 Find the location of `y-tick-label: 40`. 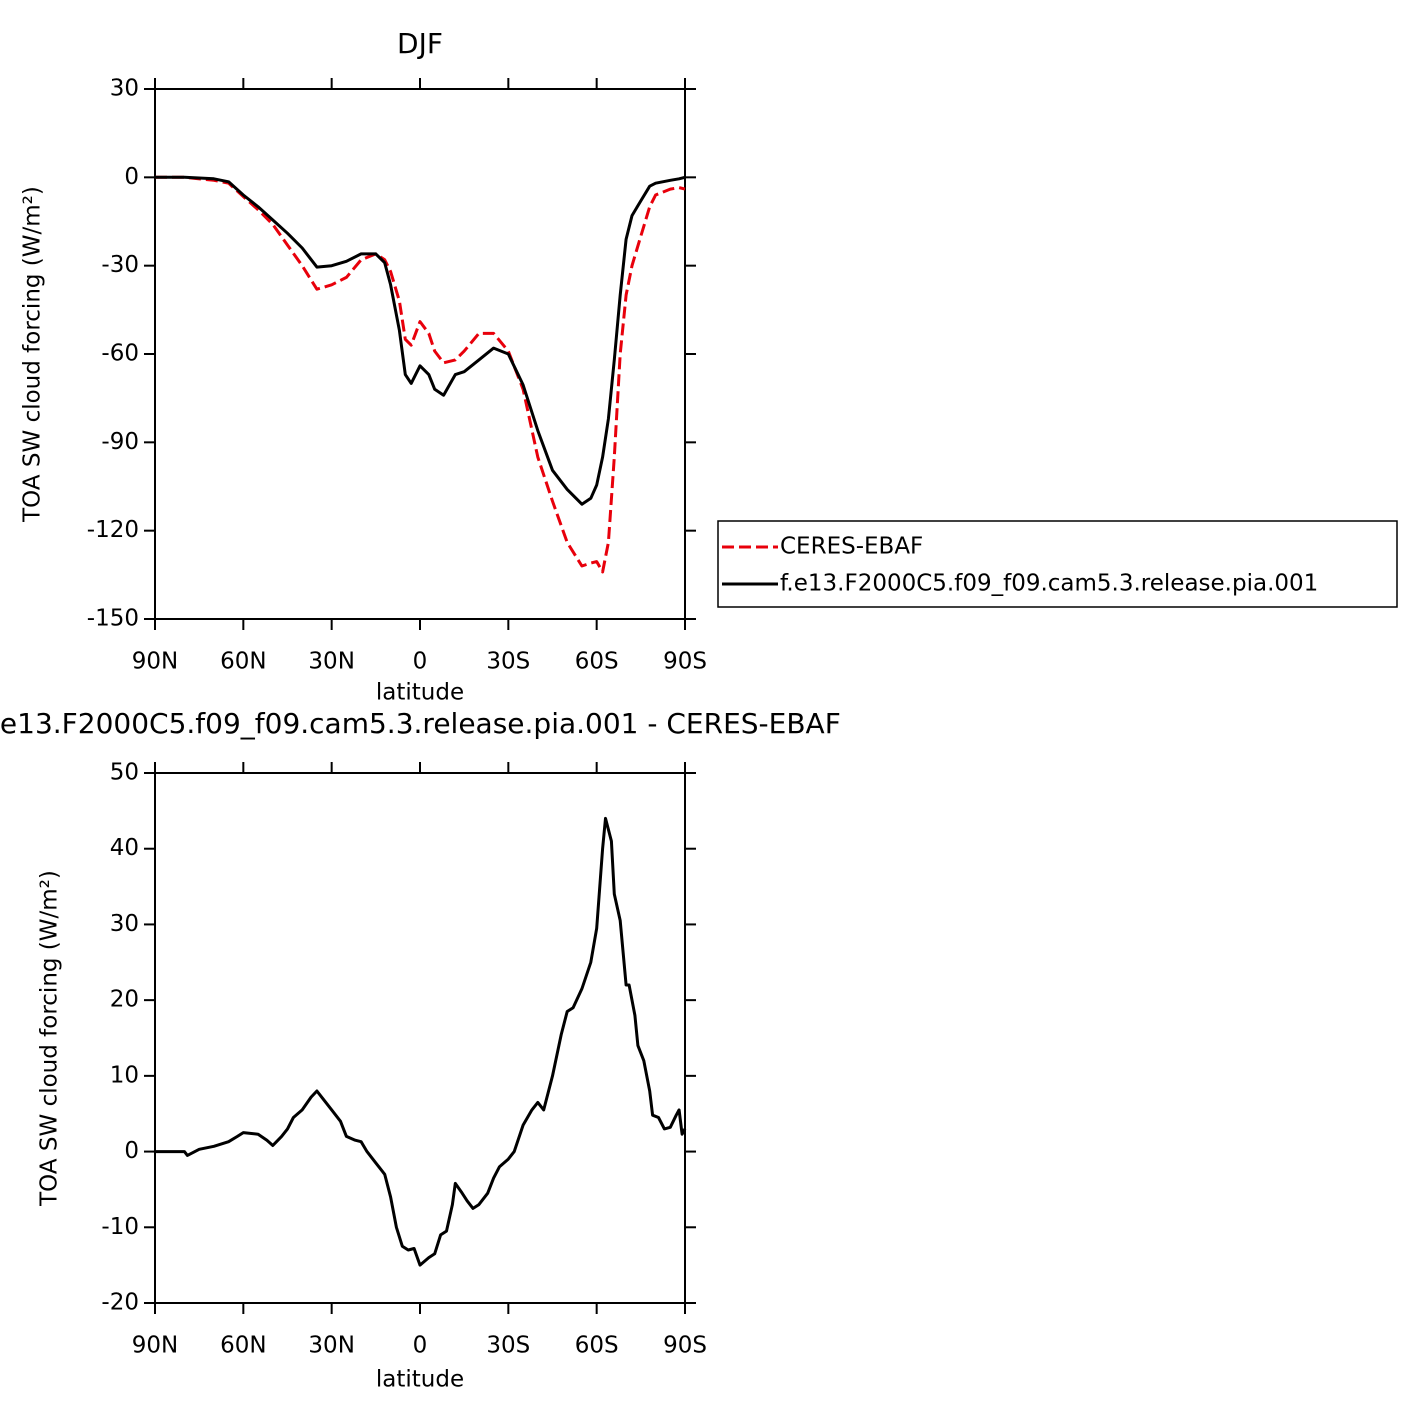

y-tick-label: 40 is located at coordinates (124, 848).